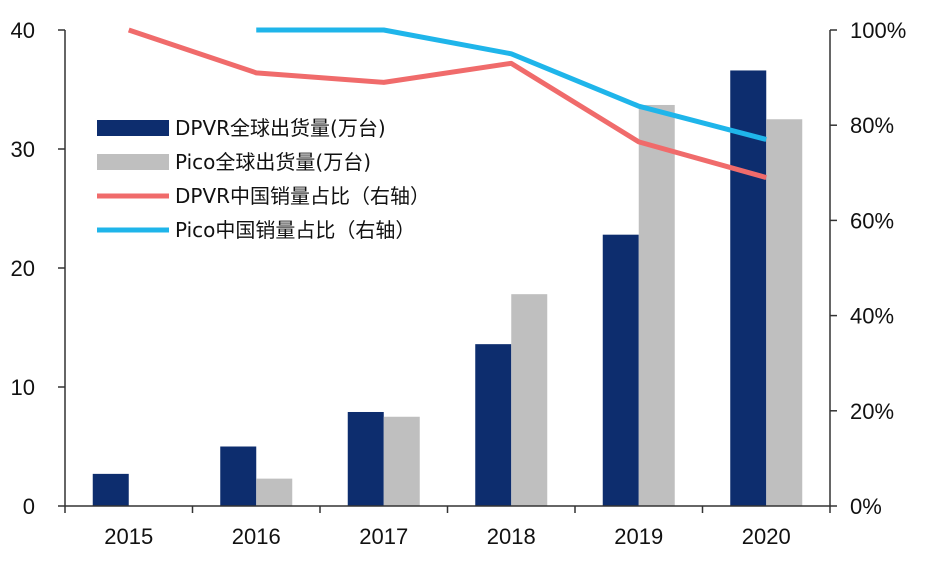 The width and height of the screenshot is (939, 565). I want to click on left-axis-tick-label: 0, so click(29, 506).